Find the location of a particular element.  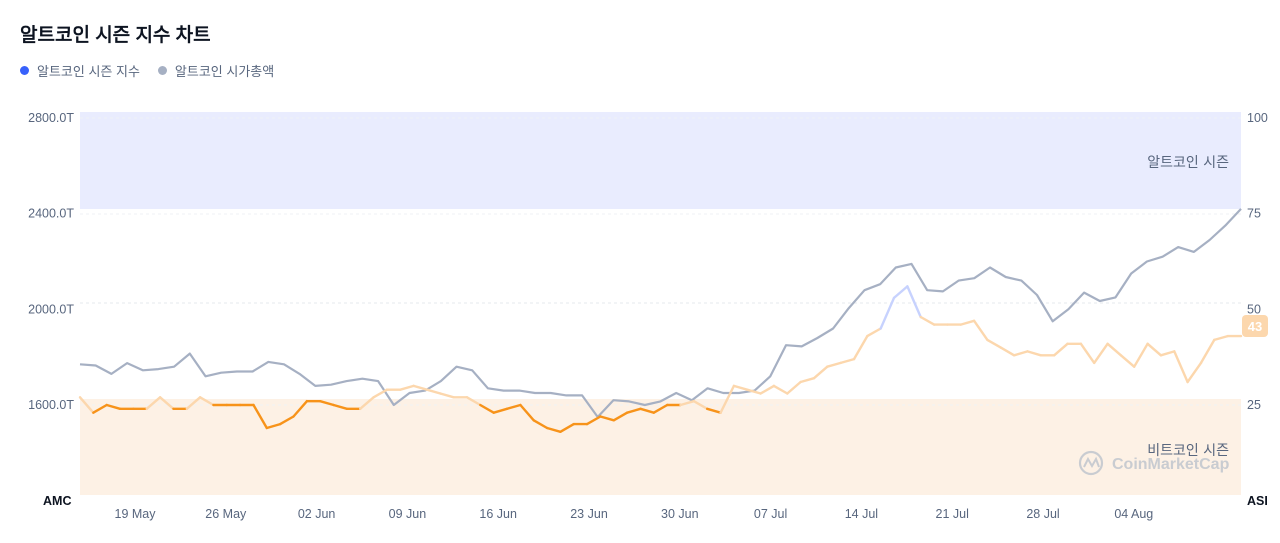

x-tick-label: 26 May is located at coordinates (226, 514).